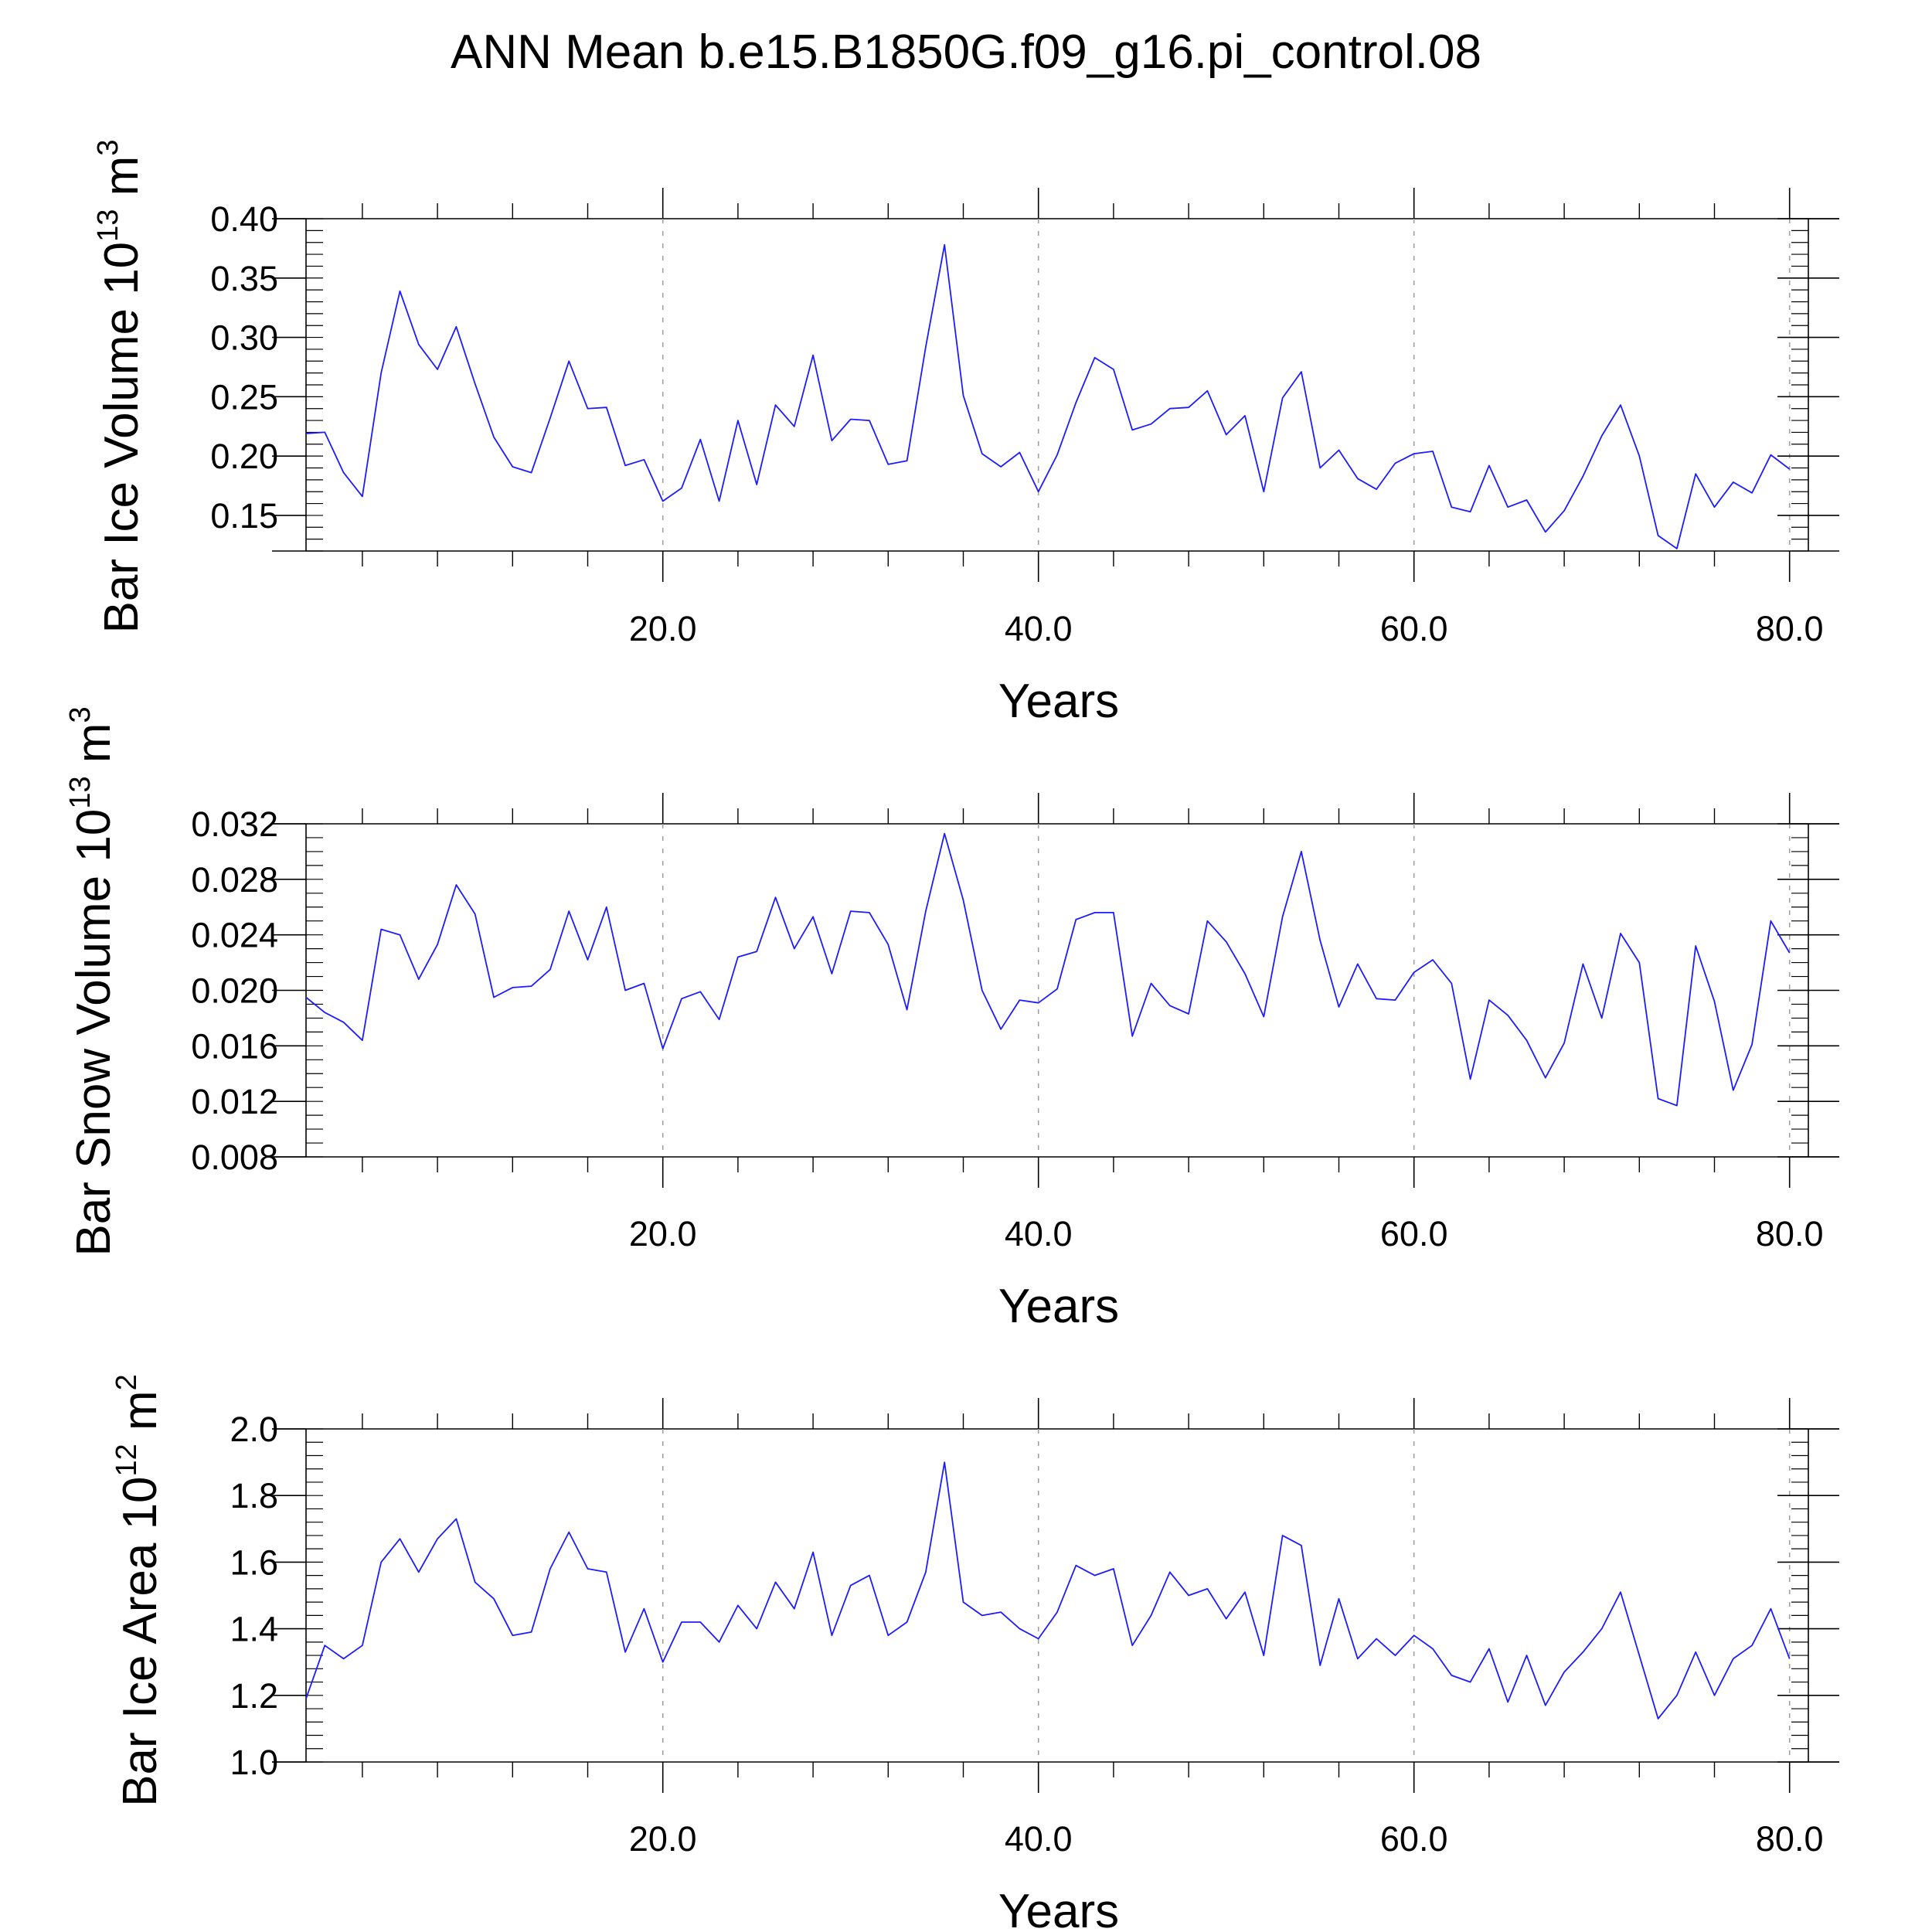 The width and height of the screenshot is (1932, 1932). Describe the element at coordinates (244, 397) in the screenshot. I see `y-tick-label: 0.25` at that location.